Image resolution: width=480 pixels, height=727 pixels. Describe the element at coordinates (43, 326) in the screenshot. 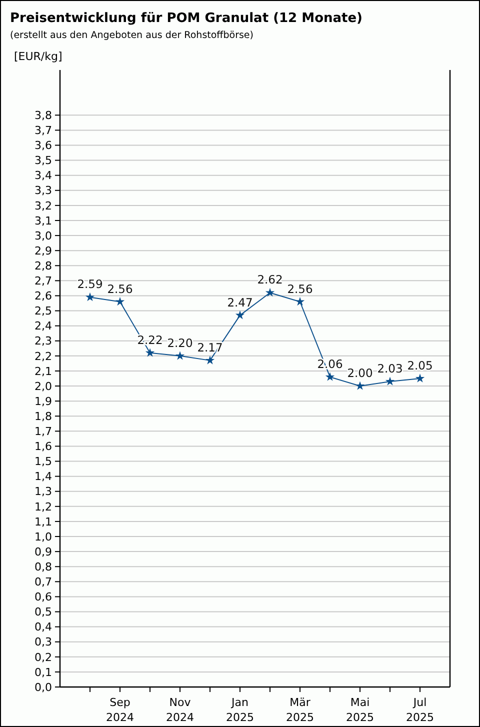

I see `y-tick-label: 2,4` at that location.